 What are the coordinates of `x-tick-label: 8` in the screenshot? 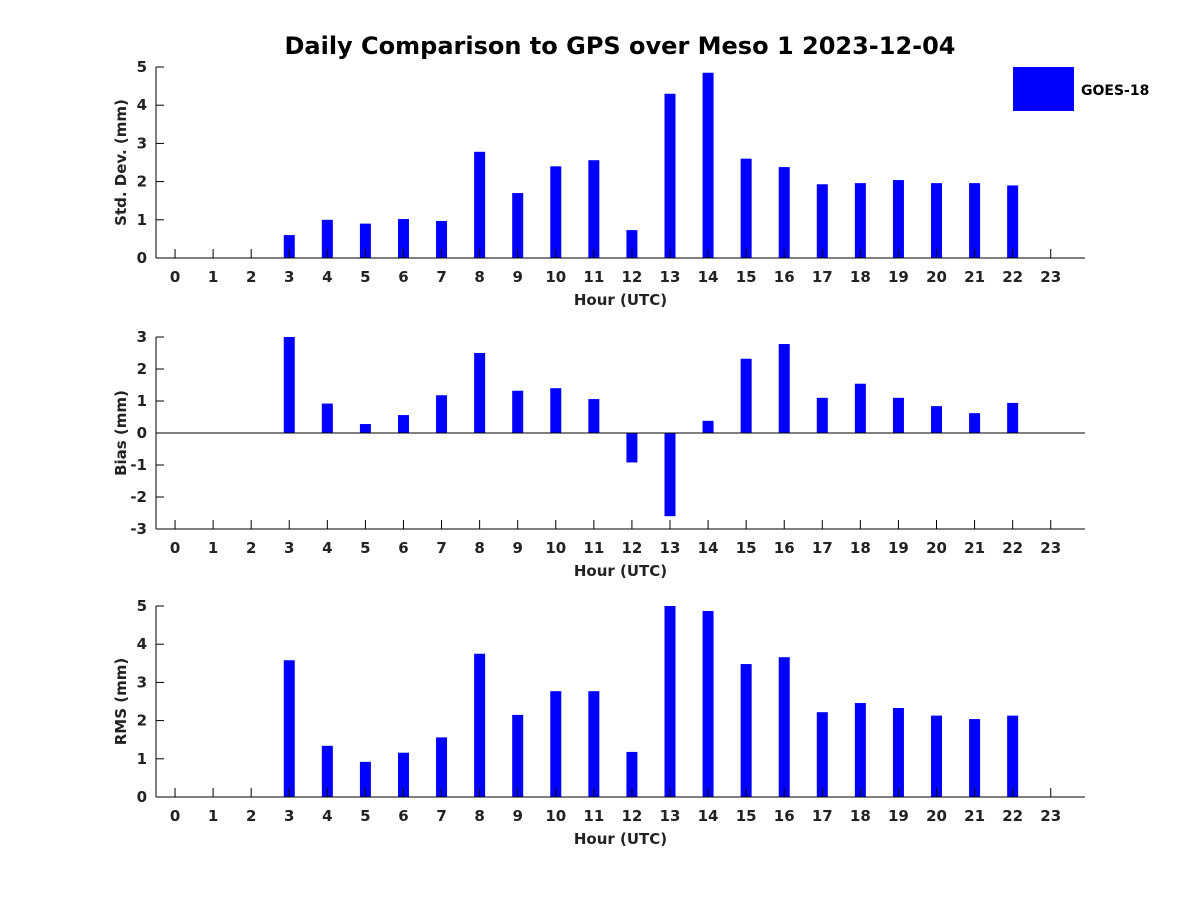 It's located at (479, 277).